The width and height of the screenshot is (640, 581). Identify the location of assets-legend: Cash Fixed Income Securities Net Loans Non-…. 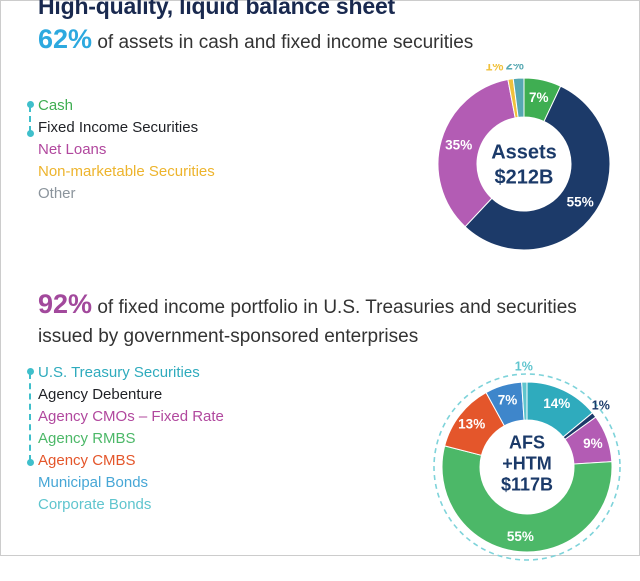
(126, 150).